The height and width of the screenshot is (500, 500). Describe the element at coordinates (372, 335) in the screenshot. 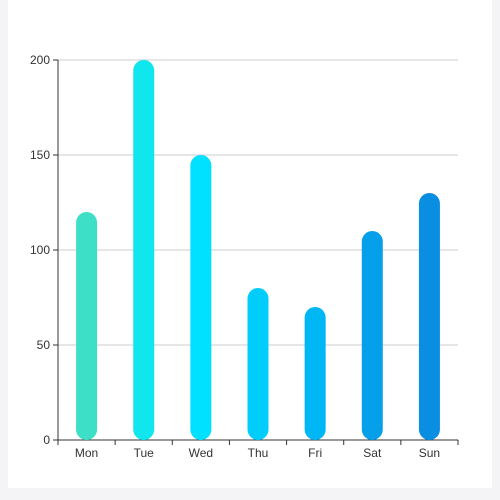

I see `bar-sat` at that location.